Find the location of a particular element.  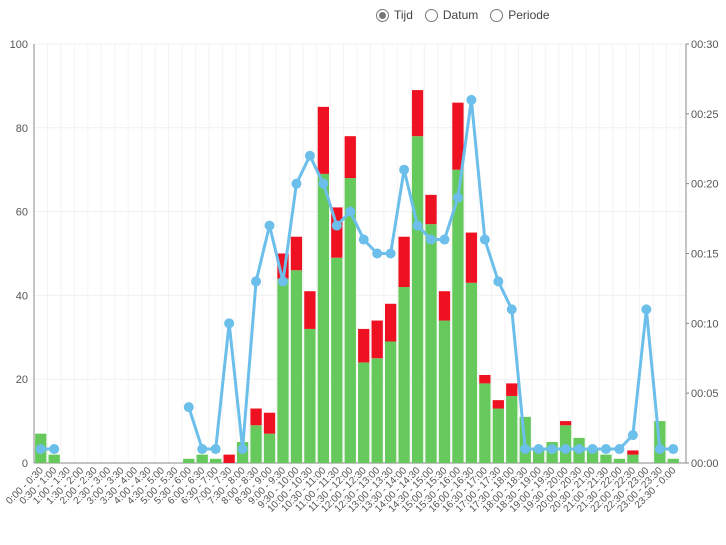

y-tick-label: 60 is located at coordinates (22, 213).